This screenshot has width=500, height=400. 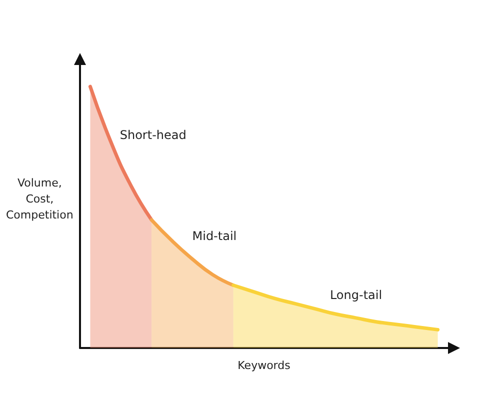 What do you see at coordinates (264, 365) in the screenshot?
I see `x-axis-title: Keywords` at bounding box center [264, 365].